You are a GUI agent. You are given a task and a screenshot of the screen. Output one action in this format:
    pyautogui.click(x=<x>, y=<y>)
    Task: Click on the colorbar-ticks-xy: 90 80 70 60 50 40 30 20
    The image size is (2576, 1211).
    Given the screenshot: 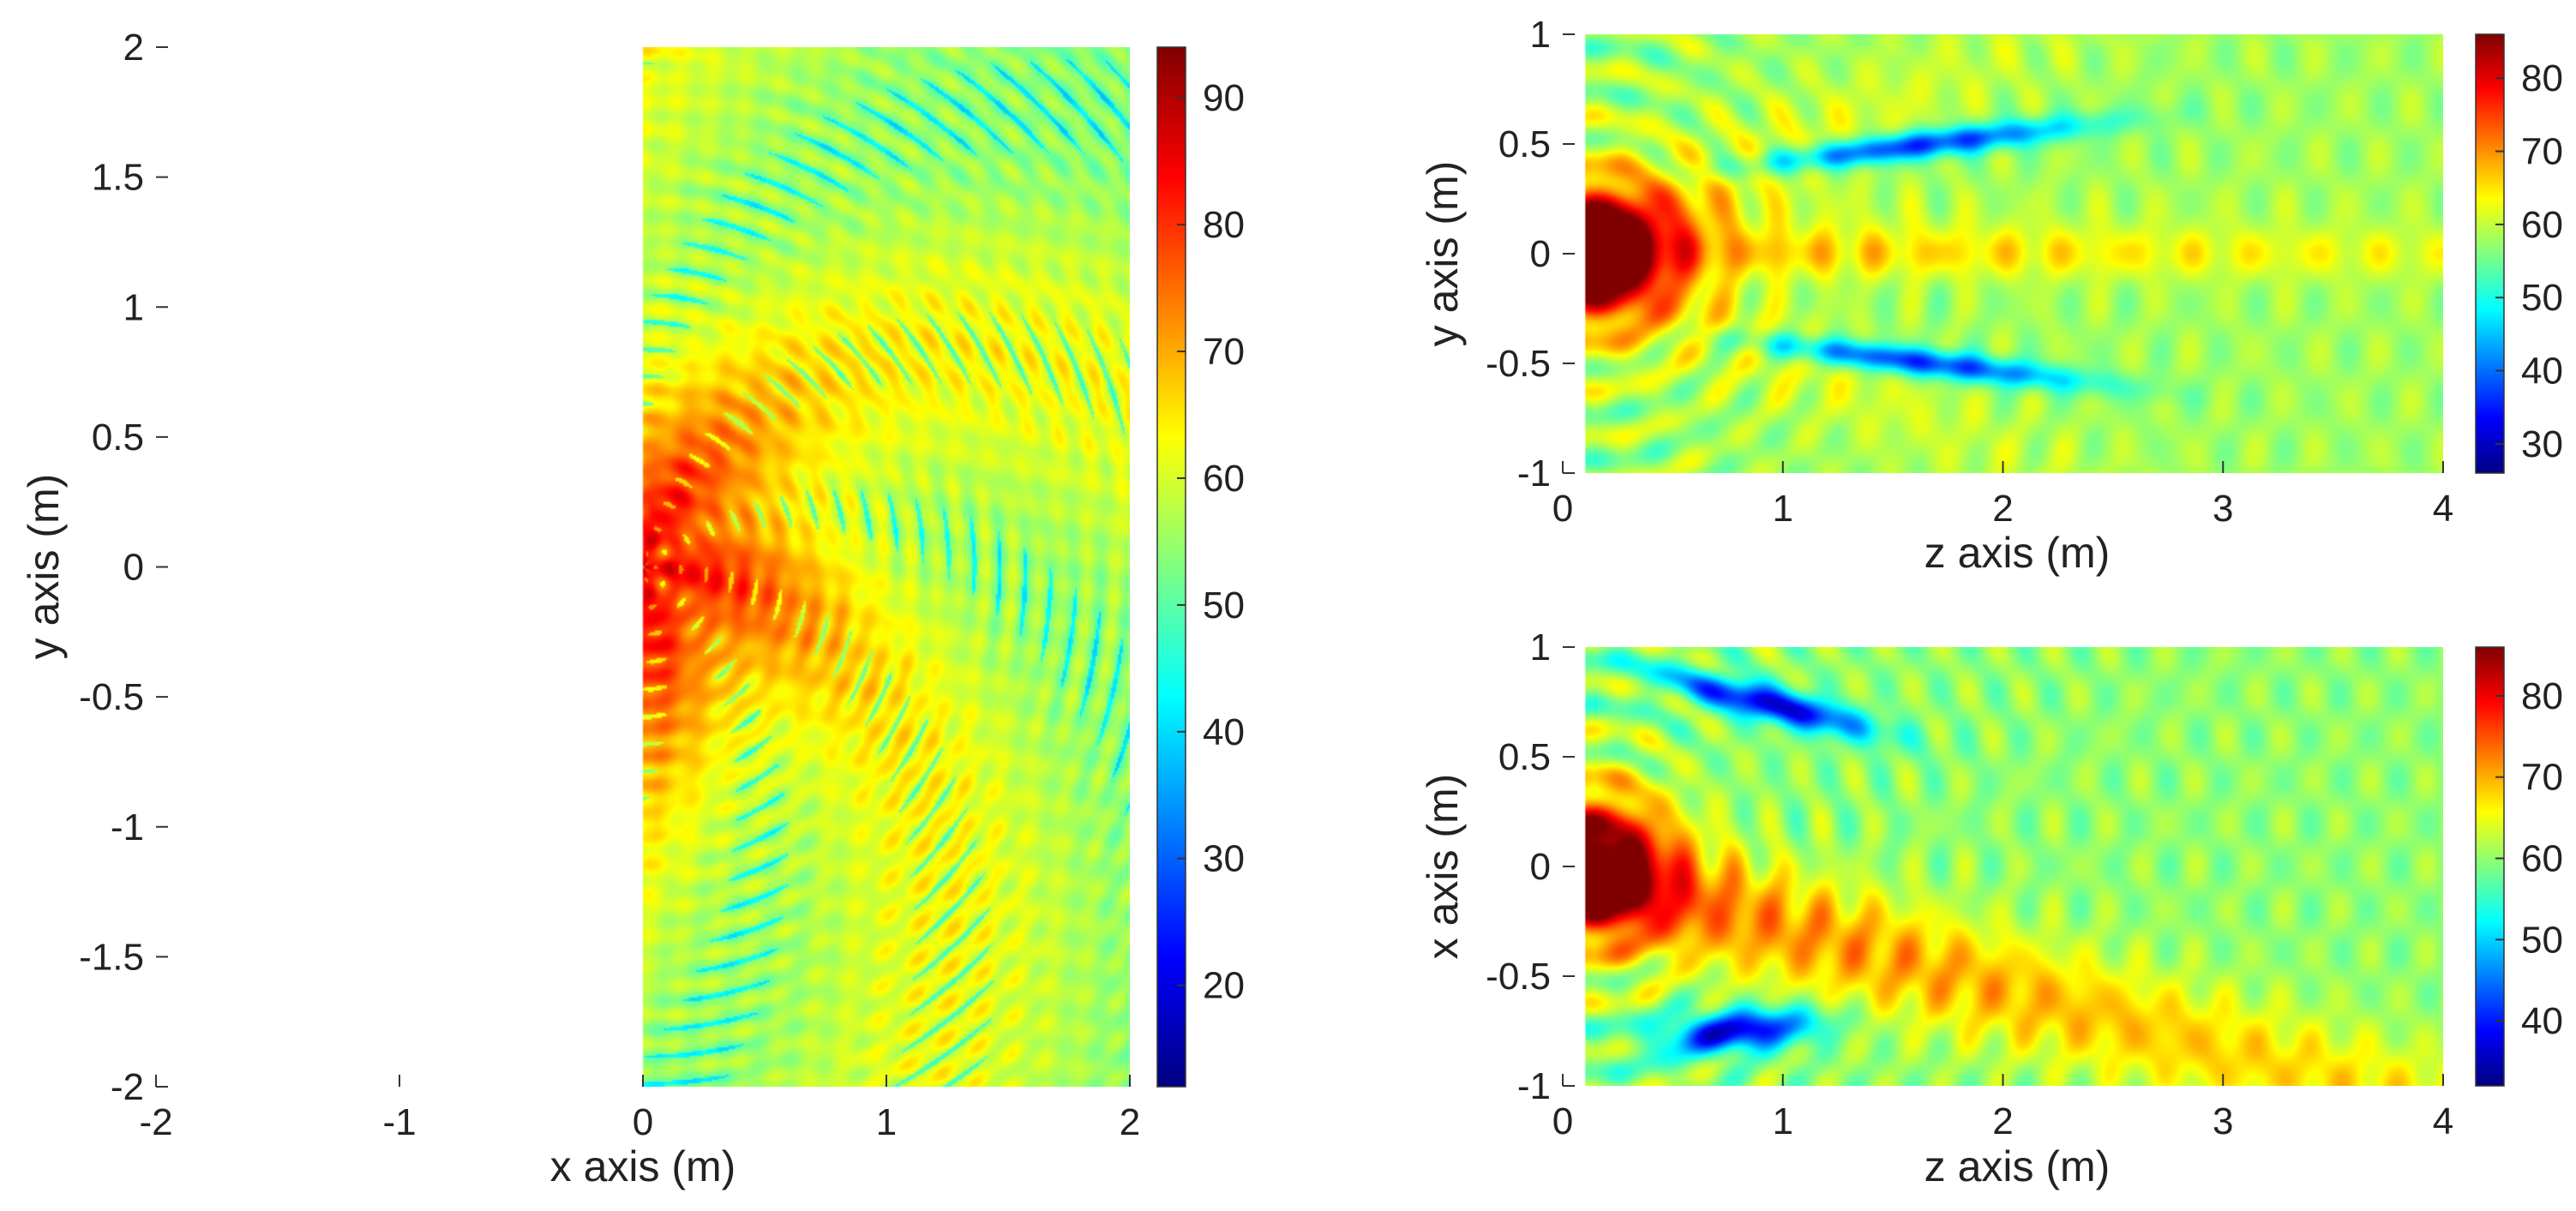 What is the action you would take?
    pyautogui.click(x=1211, y=542)
    